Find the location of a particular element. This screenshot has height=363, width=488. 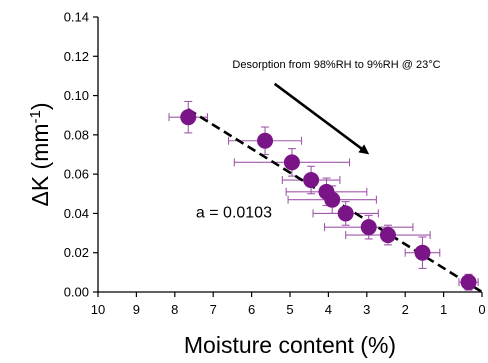

y-tick-label: 0.02 is located at coordinates (76, 252).